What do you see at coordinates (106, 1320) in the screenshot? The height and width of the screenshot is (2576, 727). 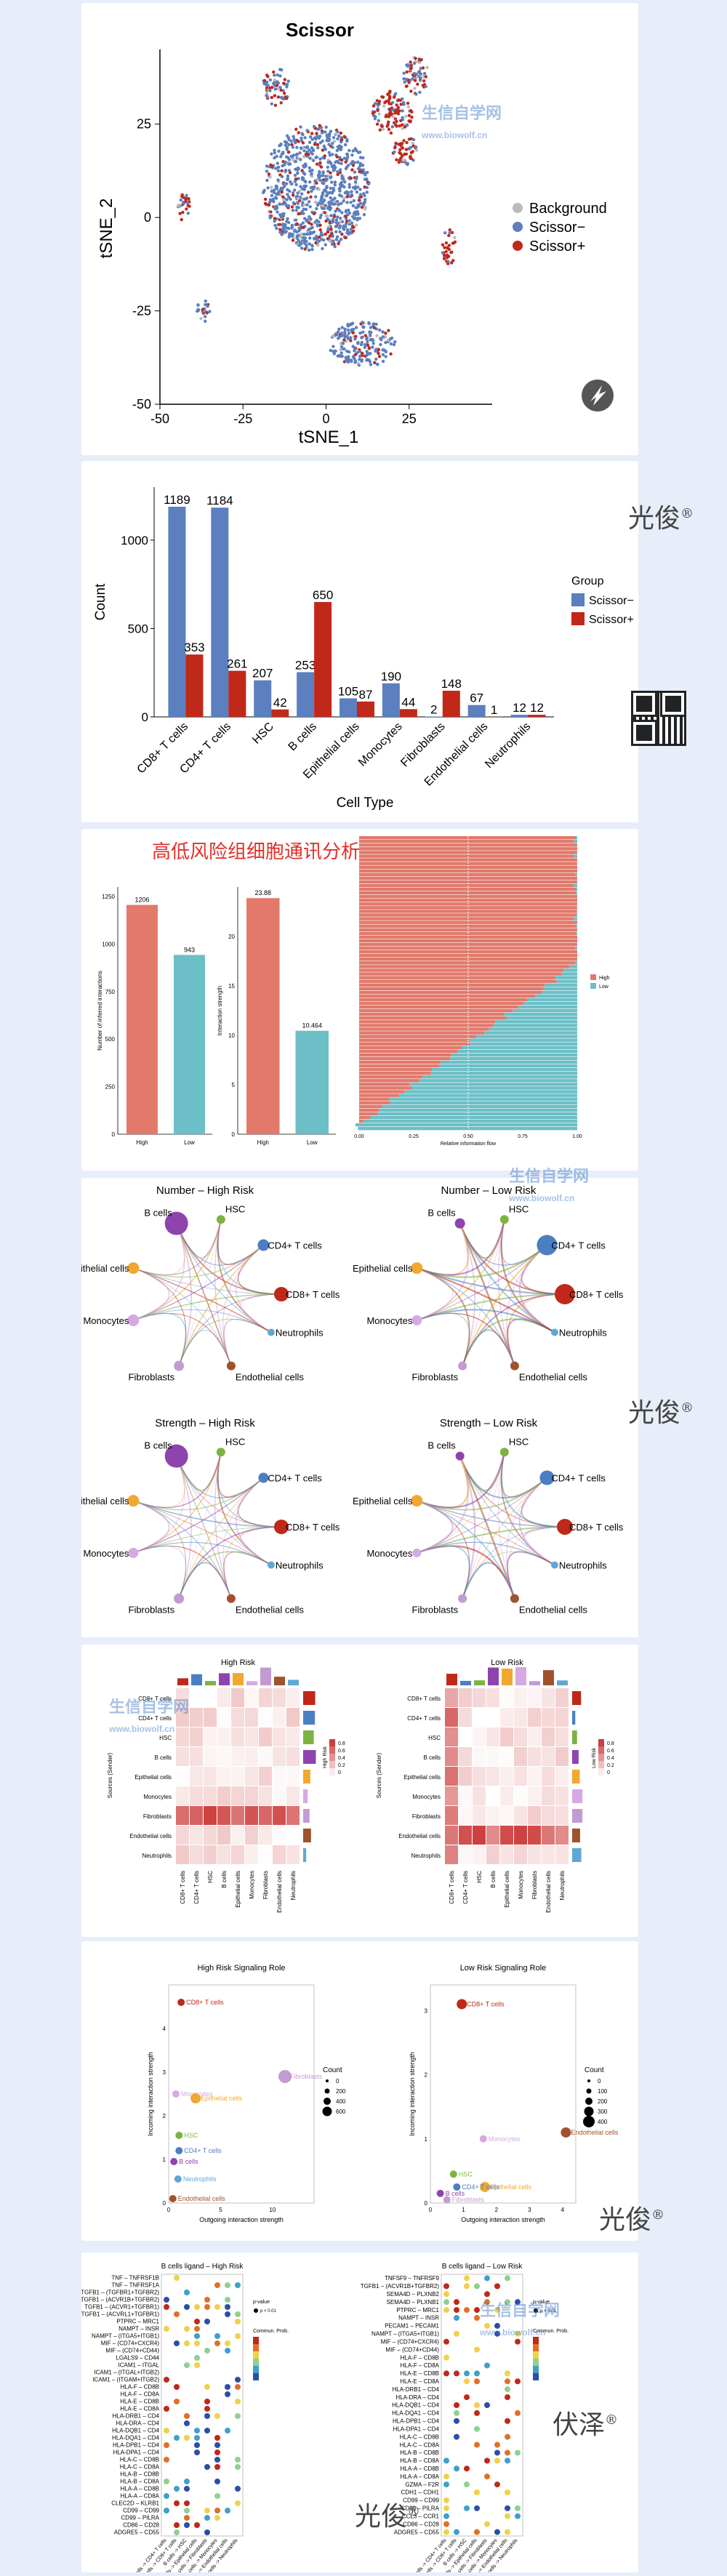 I see `network-node-label: Monocytes` at bounding box center [106, 1320].